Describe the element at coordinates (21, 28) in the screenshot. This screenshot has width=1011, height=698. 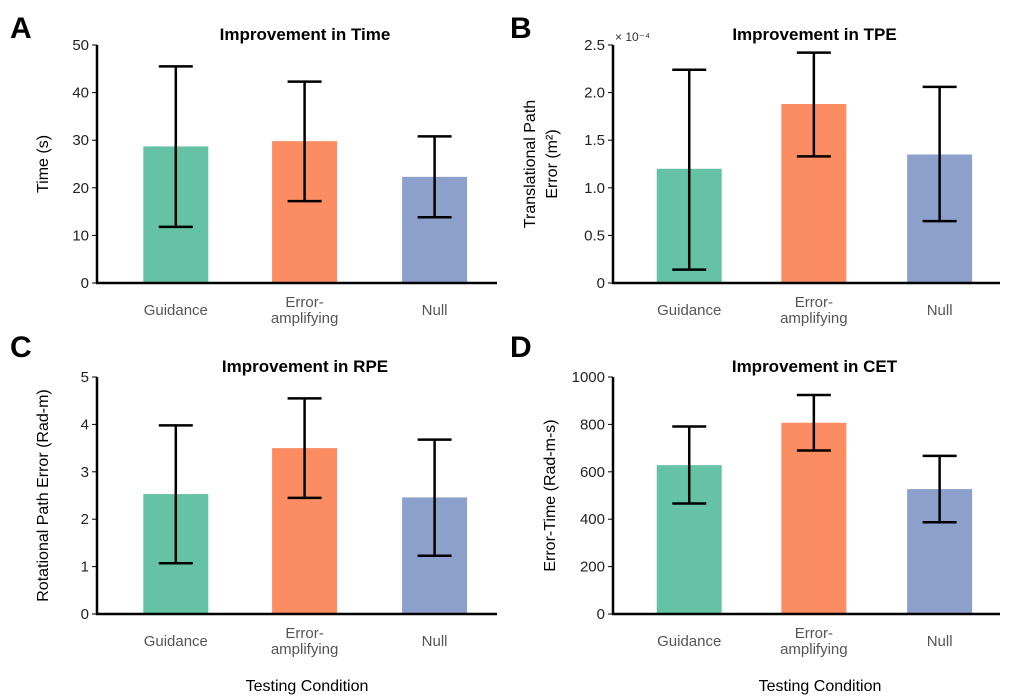
I see `panel-letter: A` at that location.